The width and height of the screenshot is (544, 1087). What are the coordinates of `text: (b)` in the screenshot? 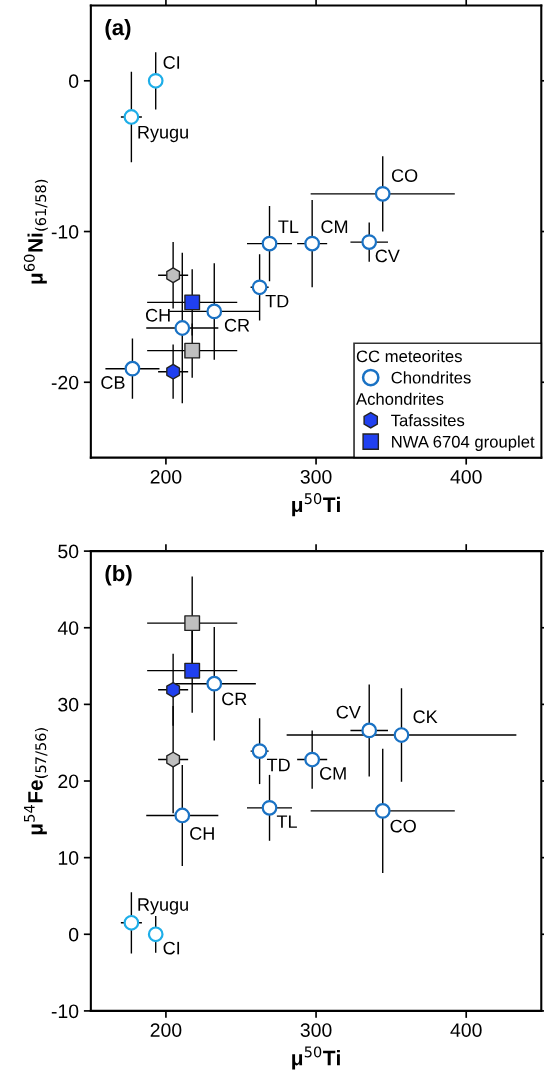 It's located at (118, 575).